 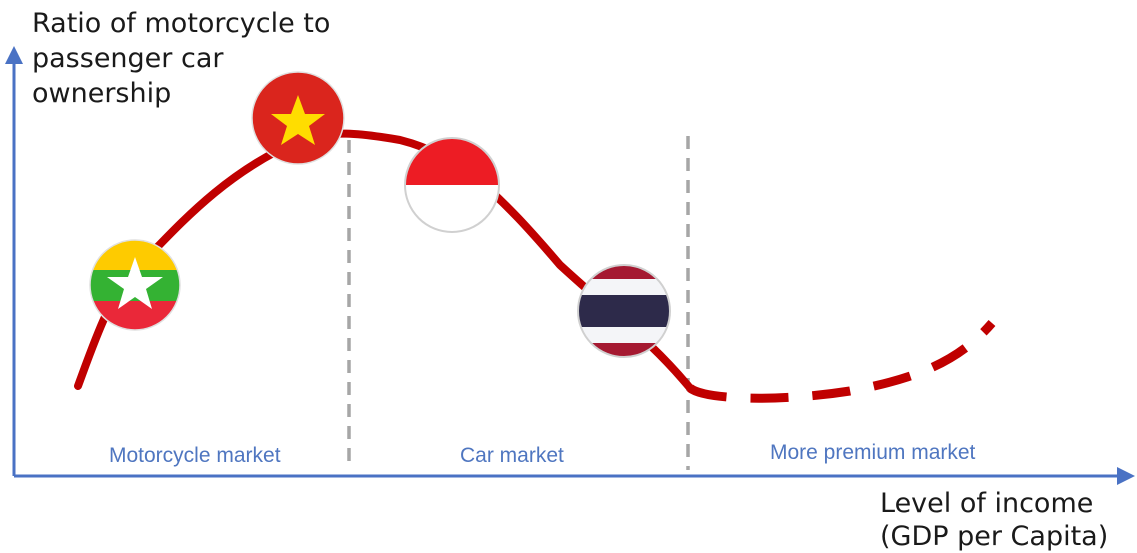 What do you see at coordinates (994, 520) in the screenshot?
I see `x-axis-label: Level of income (GDP per Capita)` at bounding box center [994, 520].